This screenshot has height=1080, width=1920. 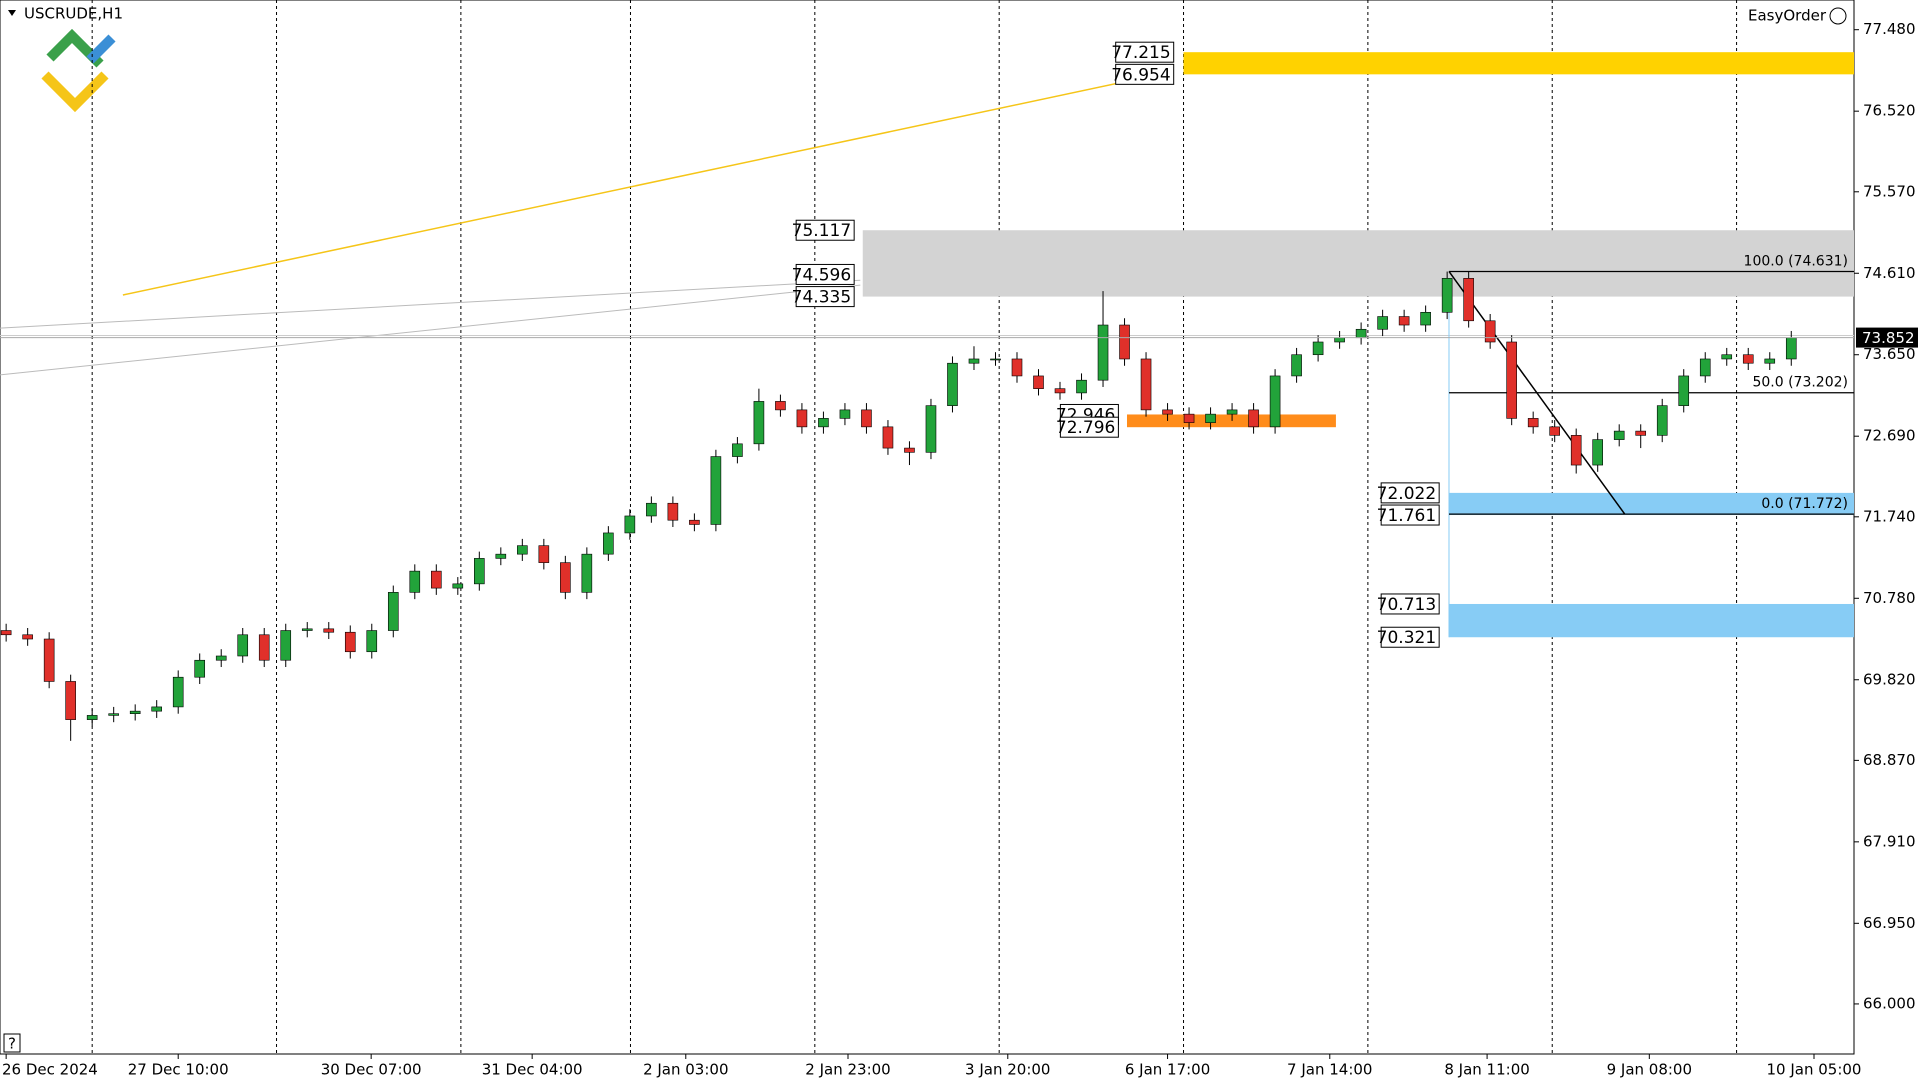 I want to click on price-label: 70.321, so click(x=1406, y=638).